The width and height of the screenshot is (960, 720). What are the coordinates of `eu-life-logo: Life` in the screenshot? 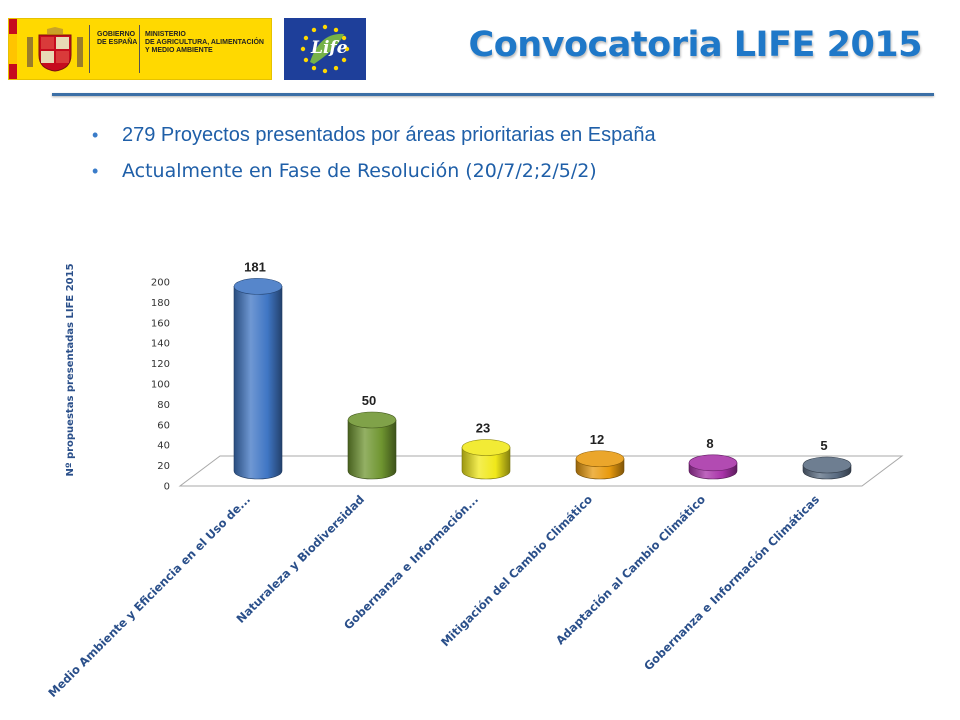 It's located at (325, 49).